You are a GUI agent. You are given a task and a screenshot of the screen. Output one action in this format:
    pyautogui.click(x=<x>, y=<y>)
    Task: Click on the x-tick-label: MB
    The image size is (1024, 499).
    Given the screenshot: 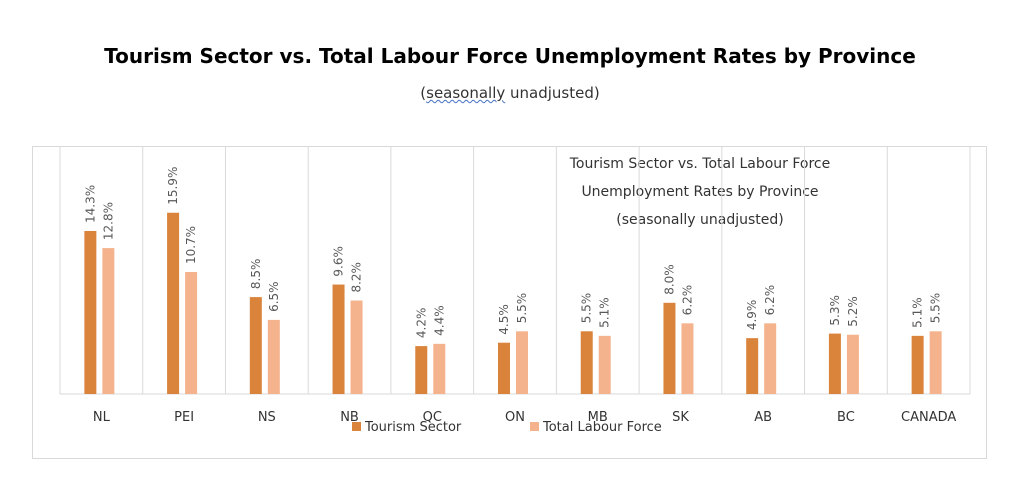 What is the action you would take?
    pyautogui.click(x=598, y=417)
    